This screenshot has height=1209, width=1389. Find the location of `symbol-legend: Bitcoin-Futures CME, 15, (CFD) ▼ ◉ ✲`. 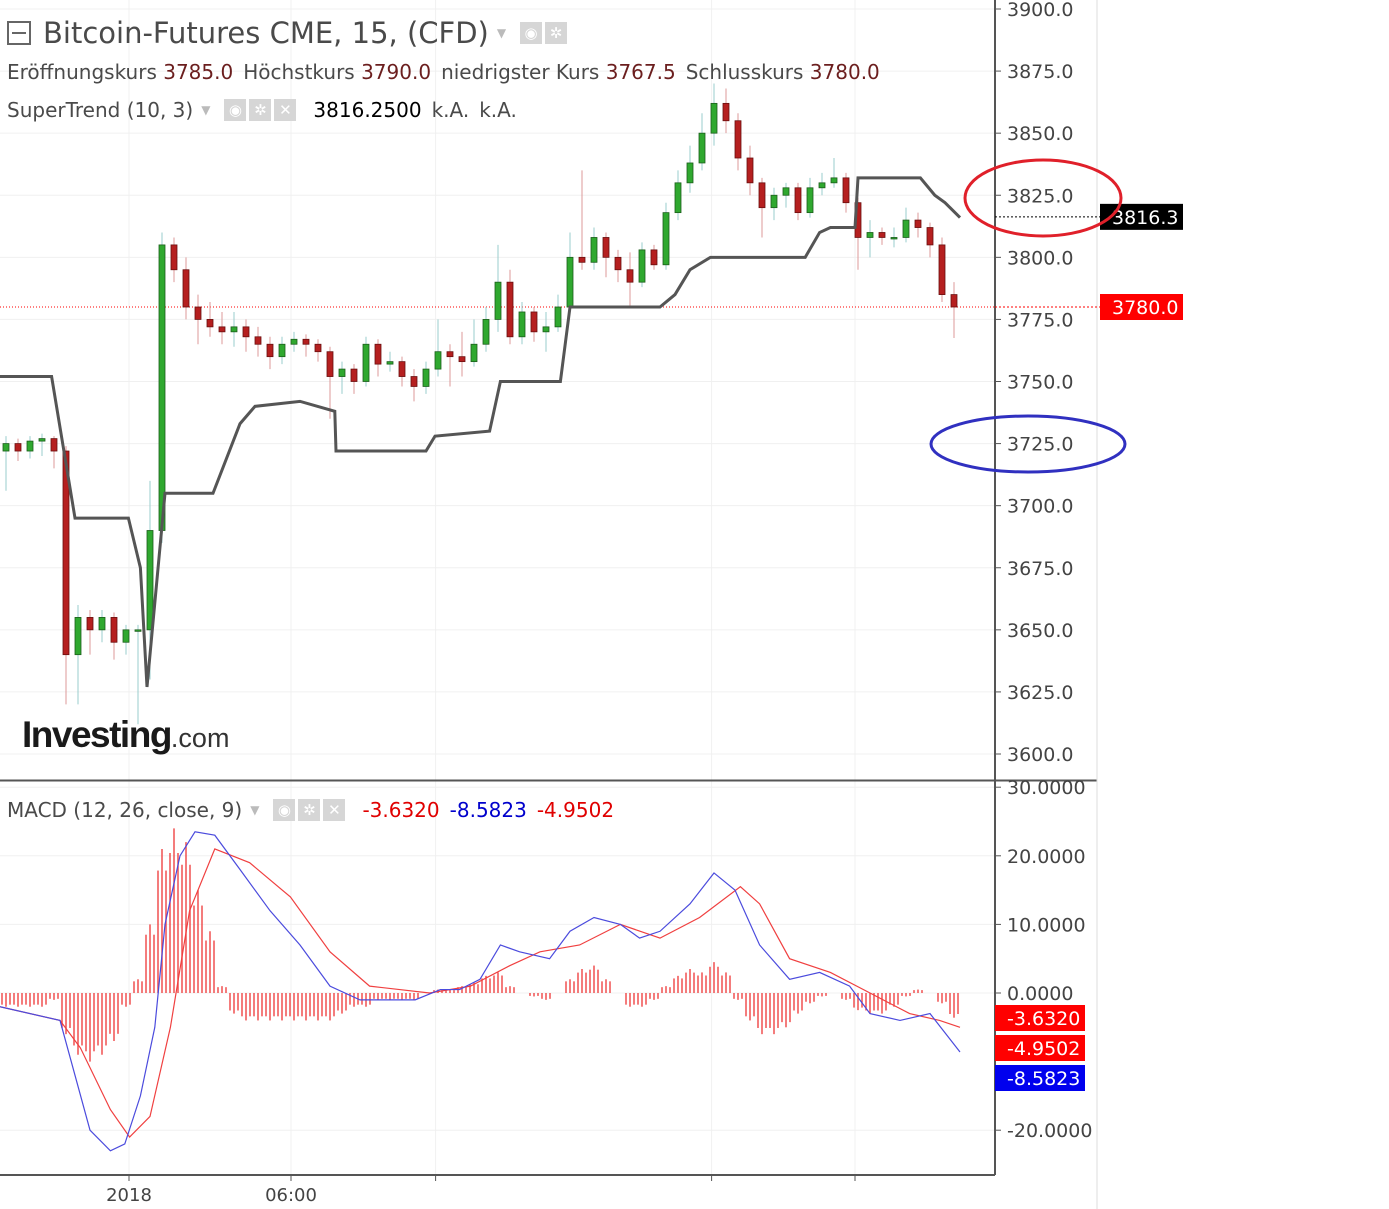

symbol-legend: Bitcoin-Futures CME, 15, (CFD) ▼ ◉ ✲ is located at coordinates (288, 33).